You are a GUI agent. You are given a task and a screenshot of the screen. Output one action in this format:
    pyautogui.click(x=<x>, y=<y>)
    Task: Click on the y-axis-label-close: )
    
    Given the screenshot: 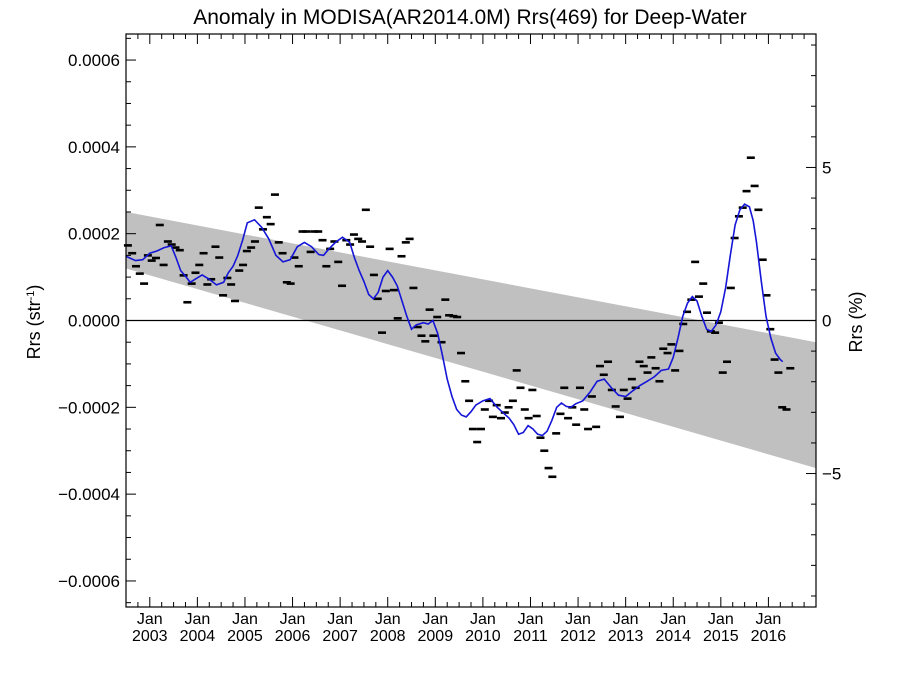 What is the action you would take?
    pyautogui.click(x=34, y=288)
    